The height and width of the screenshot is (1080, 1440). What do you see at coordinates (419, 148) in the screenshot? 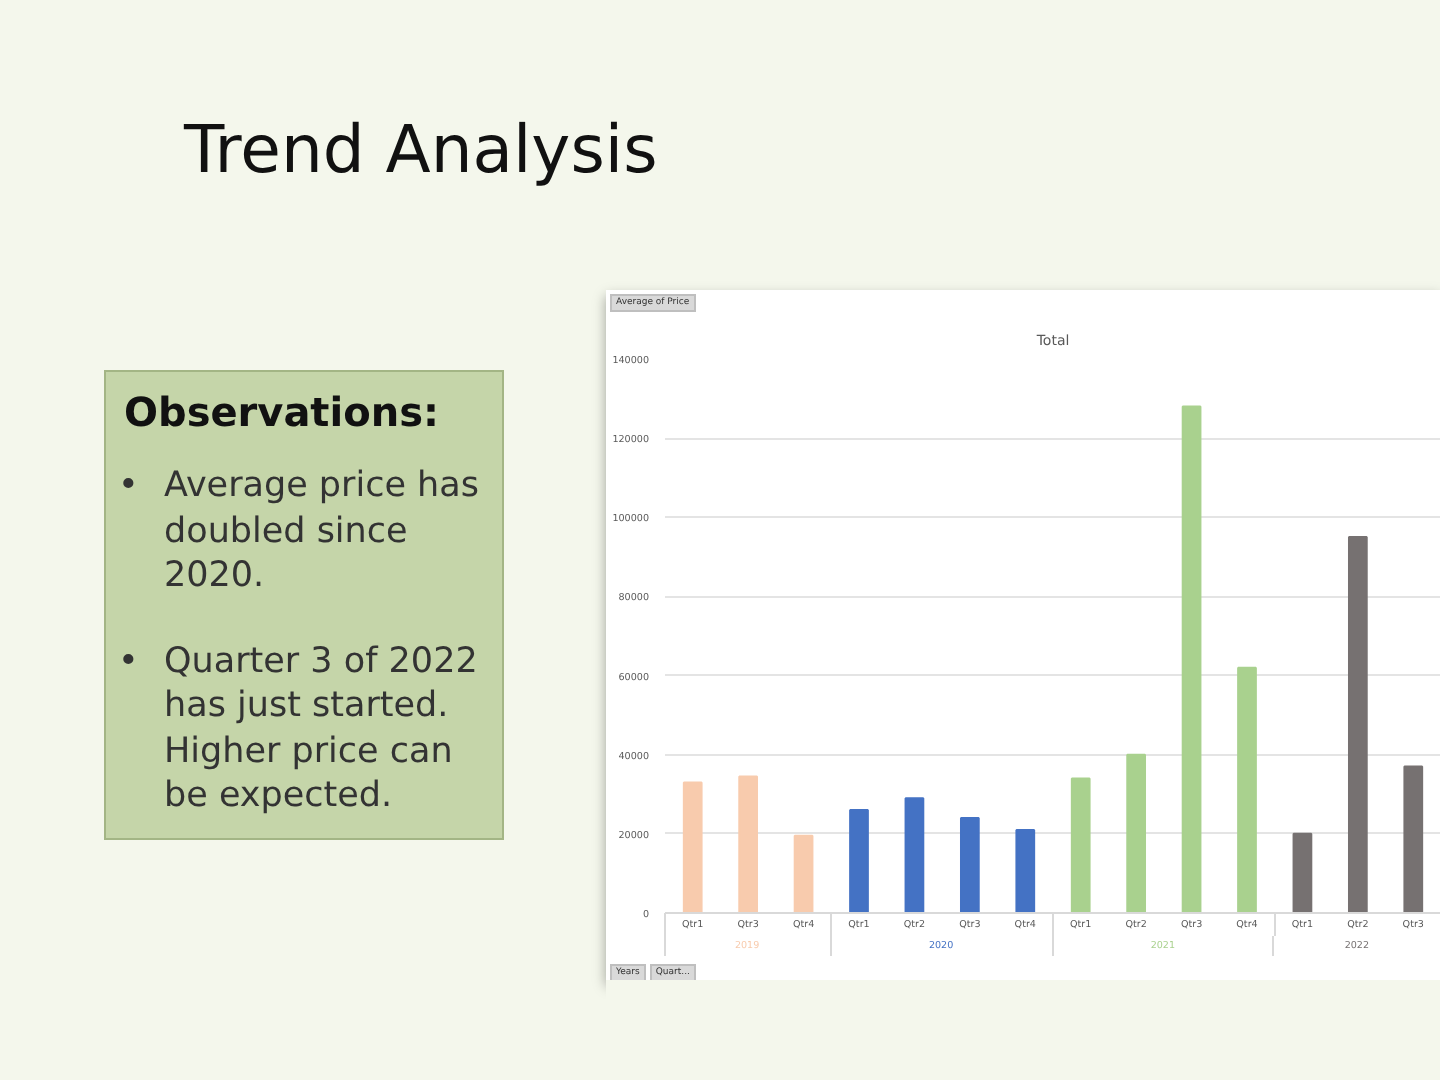
I see `chart-title: Trend Analysis` at bounding box center [419, 148].